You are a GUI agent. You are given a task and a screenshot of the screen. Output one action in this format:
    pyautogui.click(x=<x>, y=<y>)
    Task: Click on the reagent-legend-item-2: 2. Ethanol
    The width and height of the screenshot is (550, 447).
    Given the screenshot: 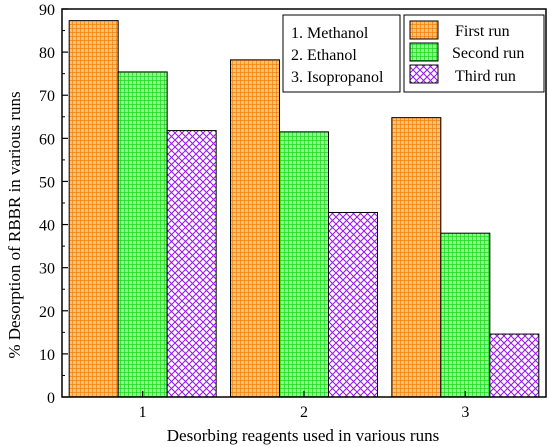 What is the action you would take?
    pyautogui.click(x=324, y=55)
    